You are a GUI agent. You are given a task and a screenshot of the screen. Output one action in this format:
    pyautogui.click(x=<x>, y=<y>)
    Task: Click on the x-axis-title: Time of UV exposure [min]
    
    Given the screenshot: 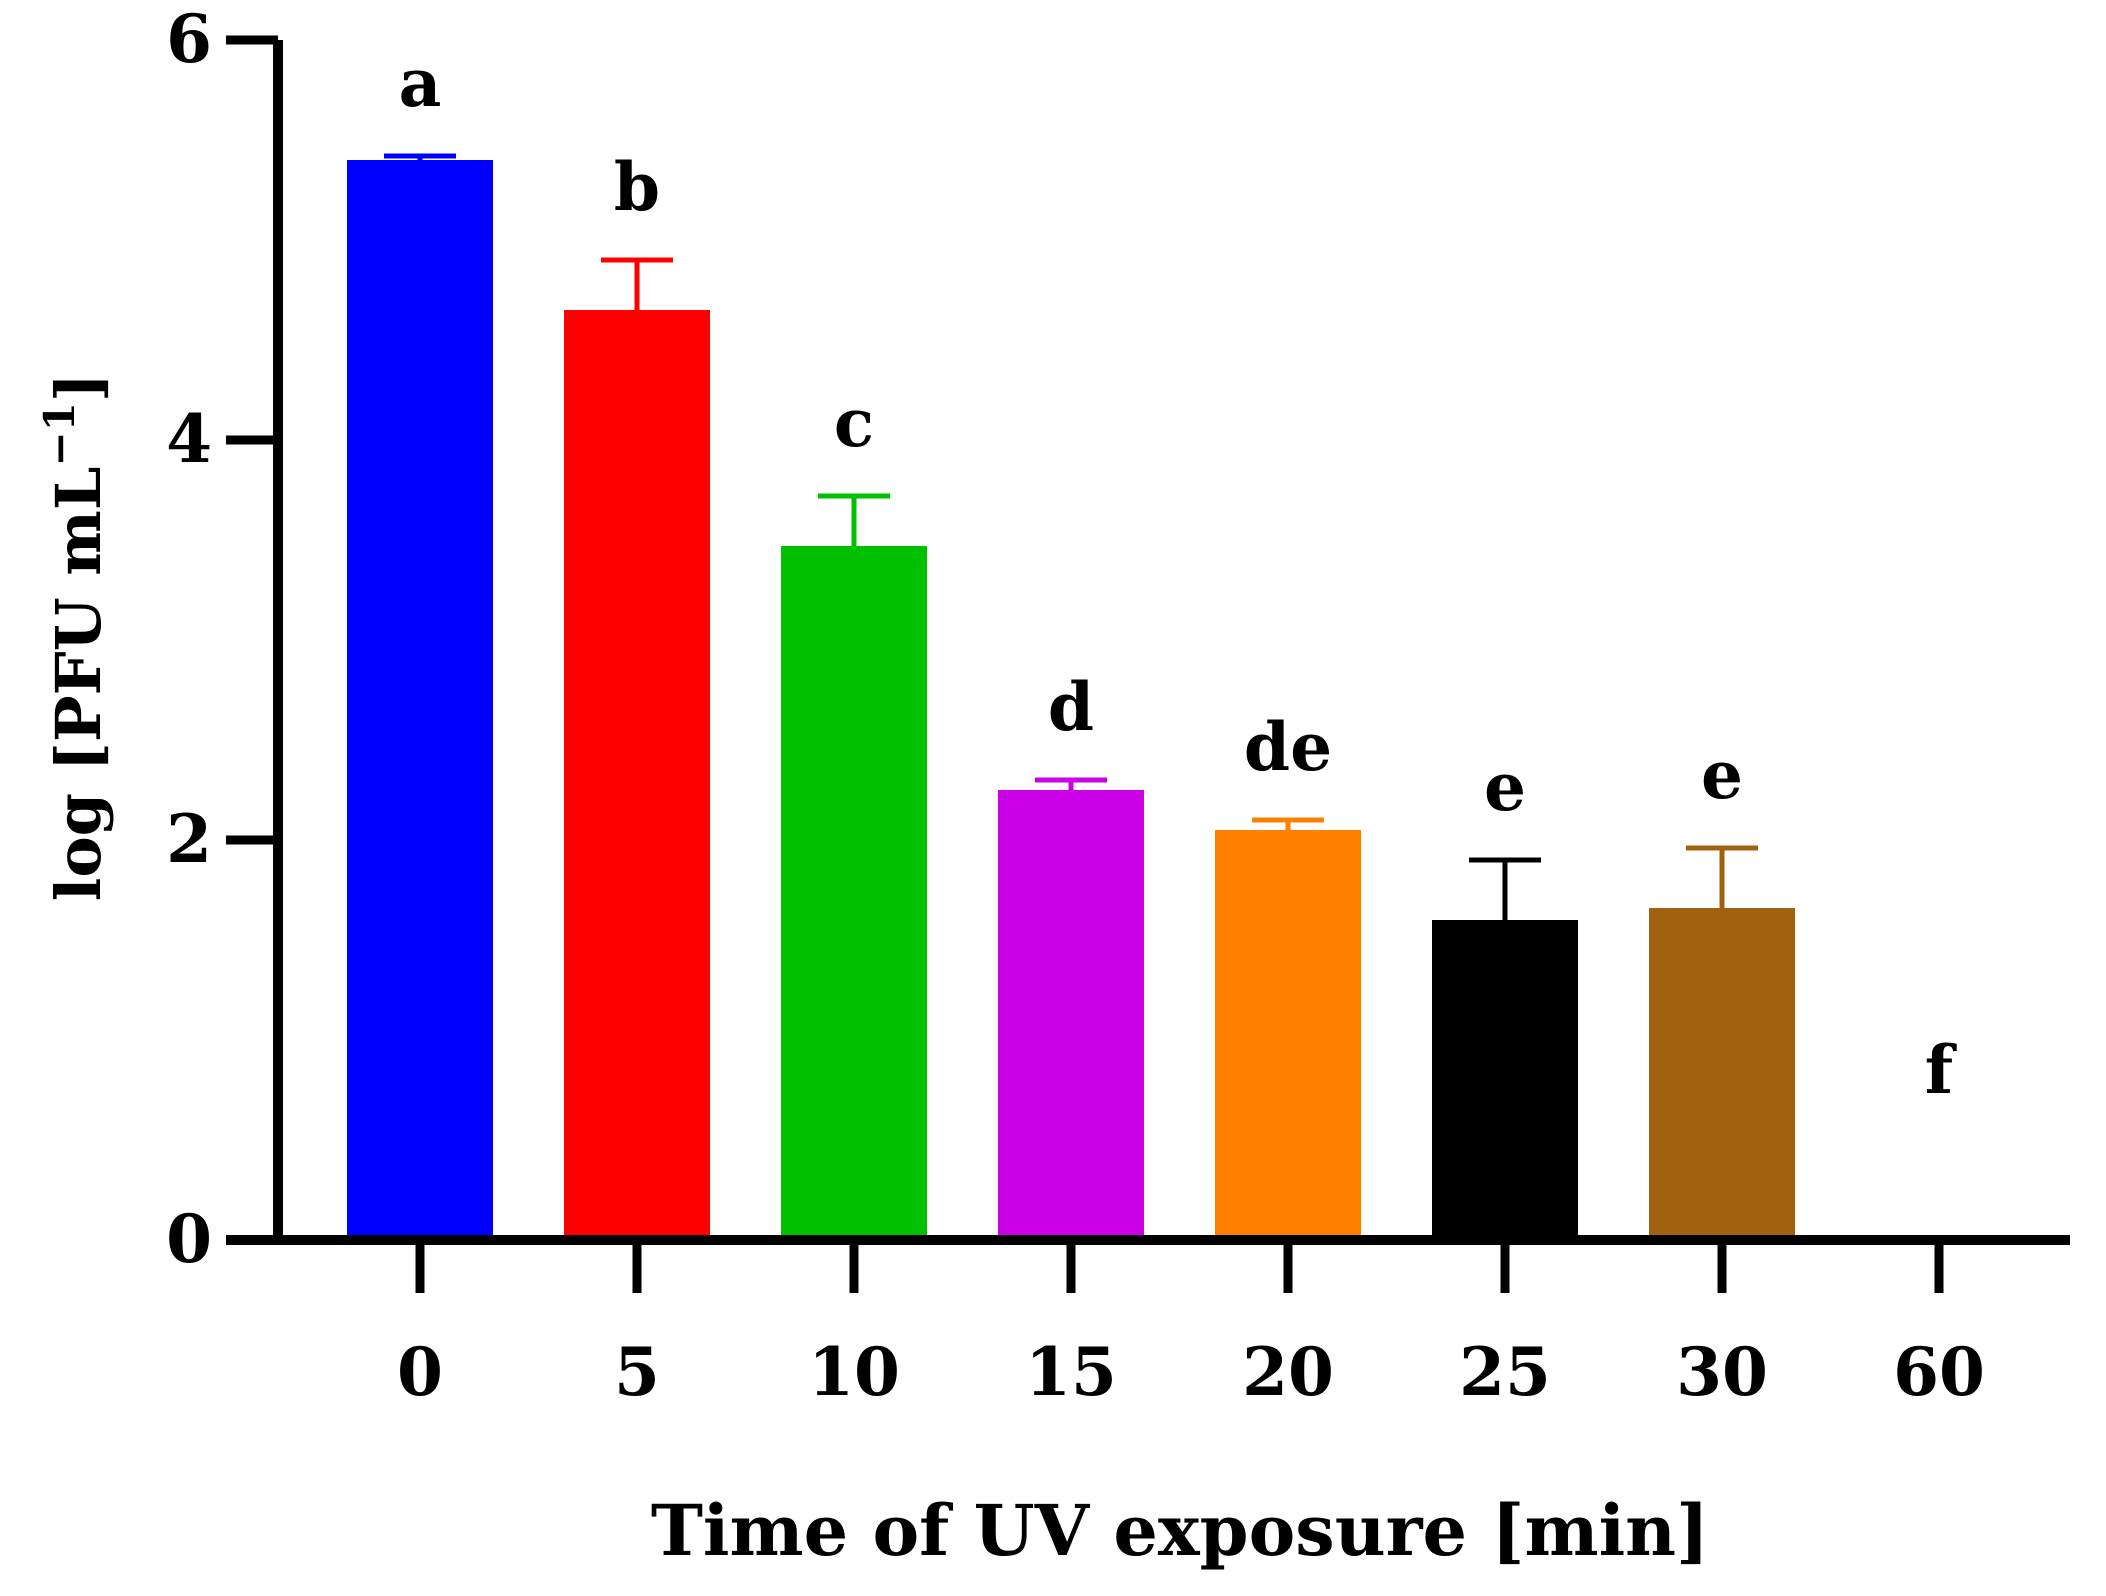 What is the action you would take?
    pyautogui.click(x=1180, y=1530)
    